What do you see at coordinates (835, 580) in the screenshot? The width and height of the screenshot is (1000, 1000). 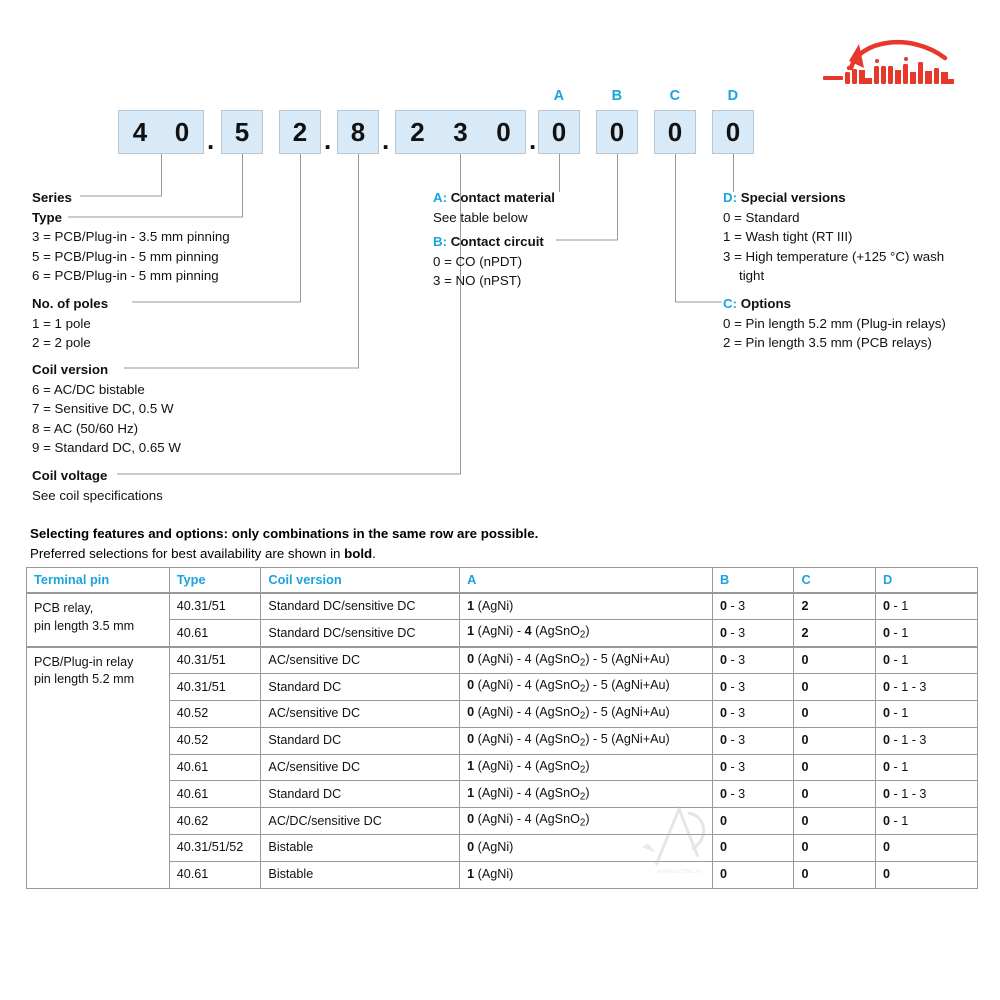 I see `col-header-c: C` at bounding box center [835, 580].